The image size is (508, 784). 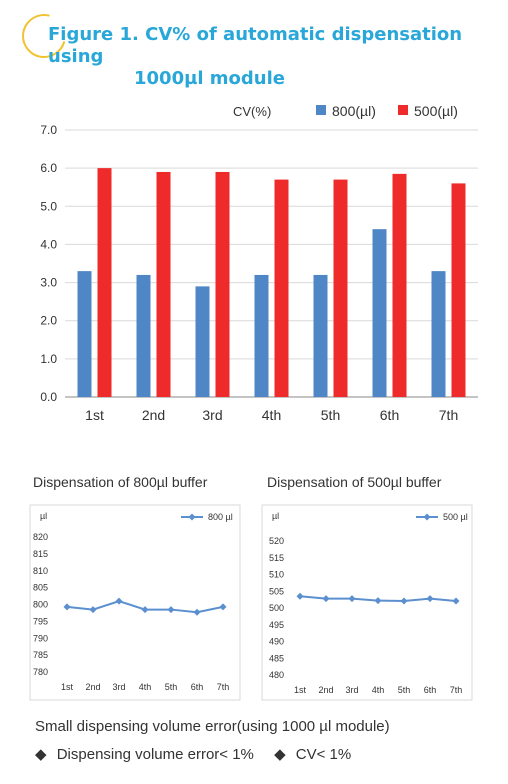 What do you see at coordinates (48, 321) in the screenshot?
I see `y-tick-label: 2.0` at bounding box center [48, 321].